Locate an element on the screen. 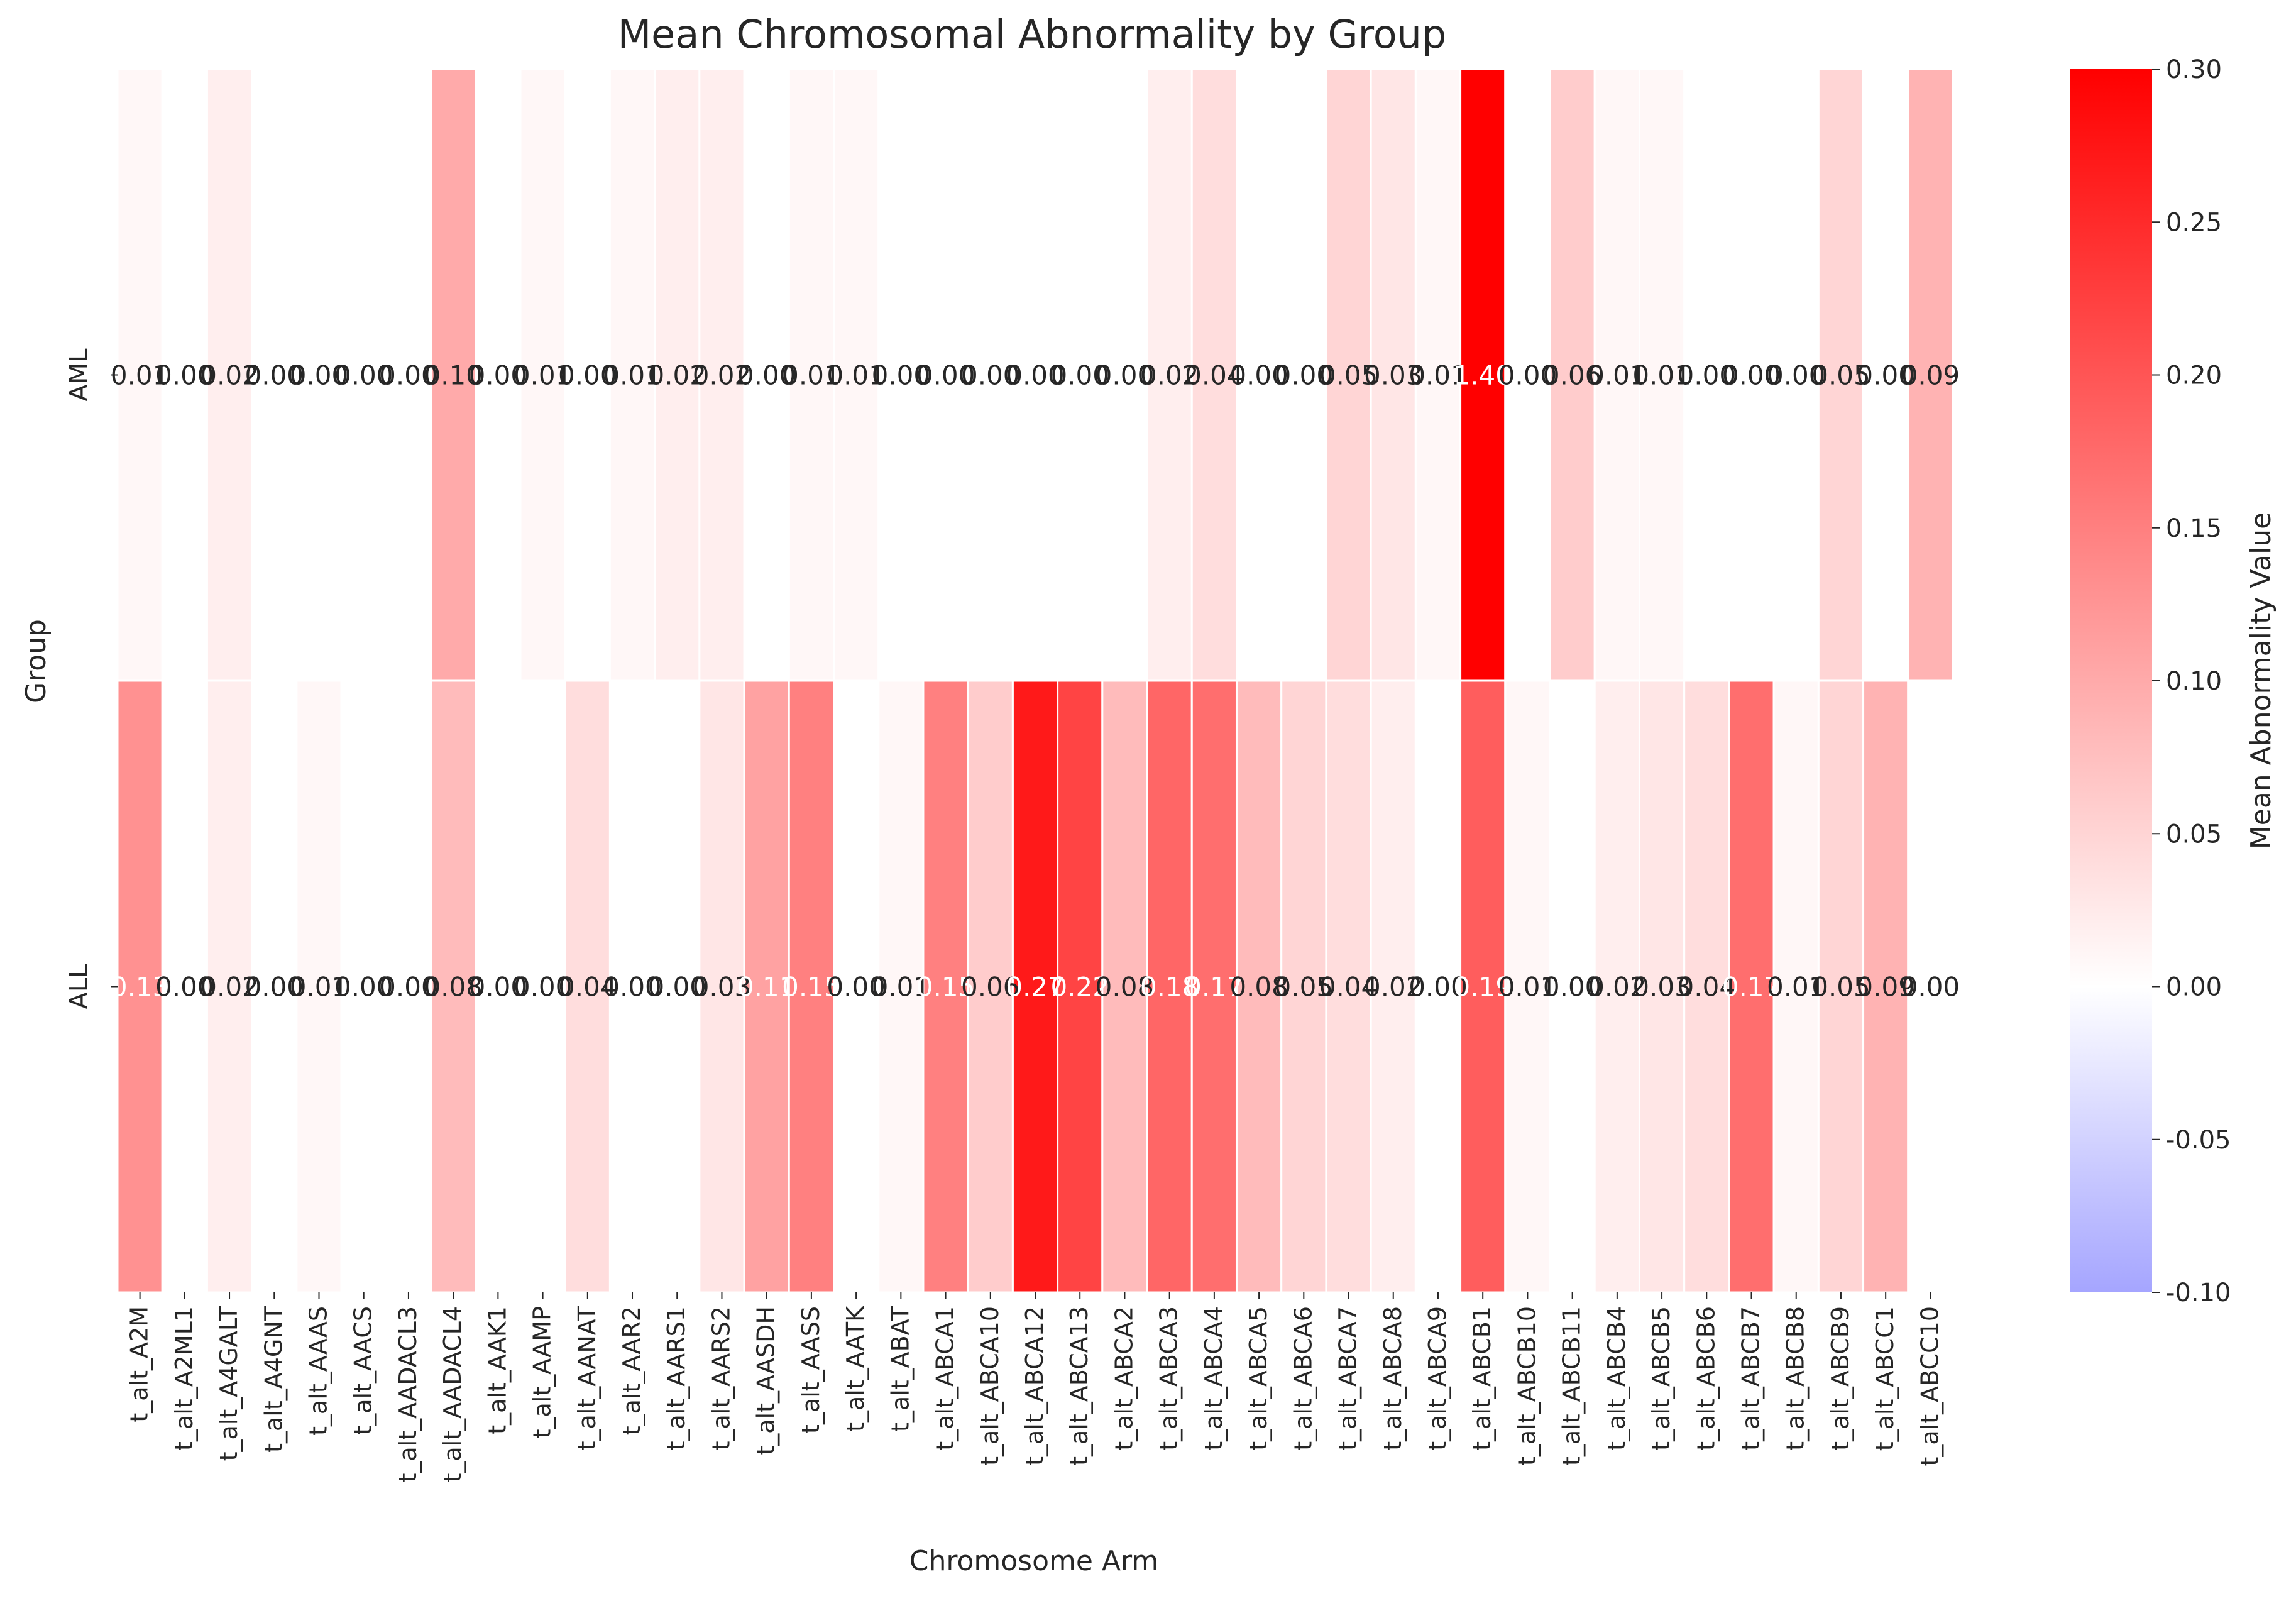 The image size is (2296, 1601). cell-value-label: 0.19 is located at coordinates (1482, 988).